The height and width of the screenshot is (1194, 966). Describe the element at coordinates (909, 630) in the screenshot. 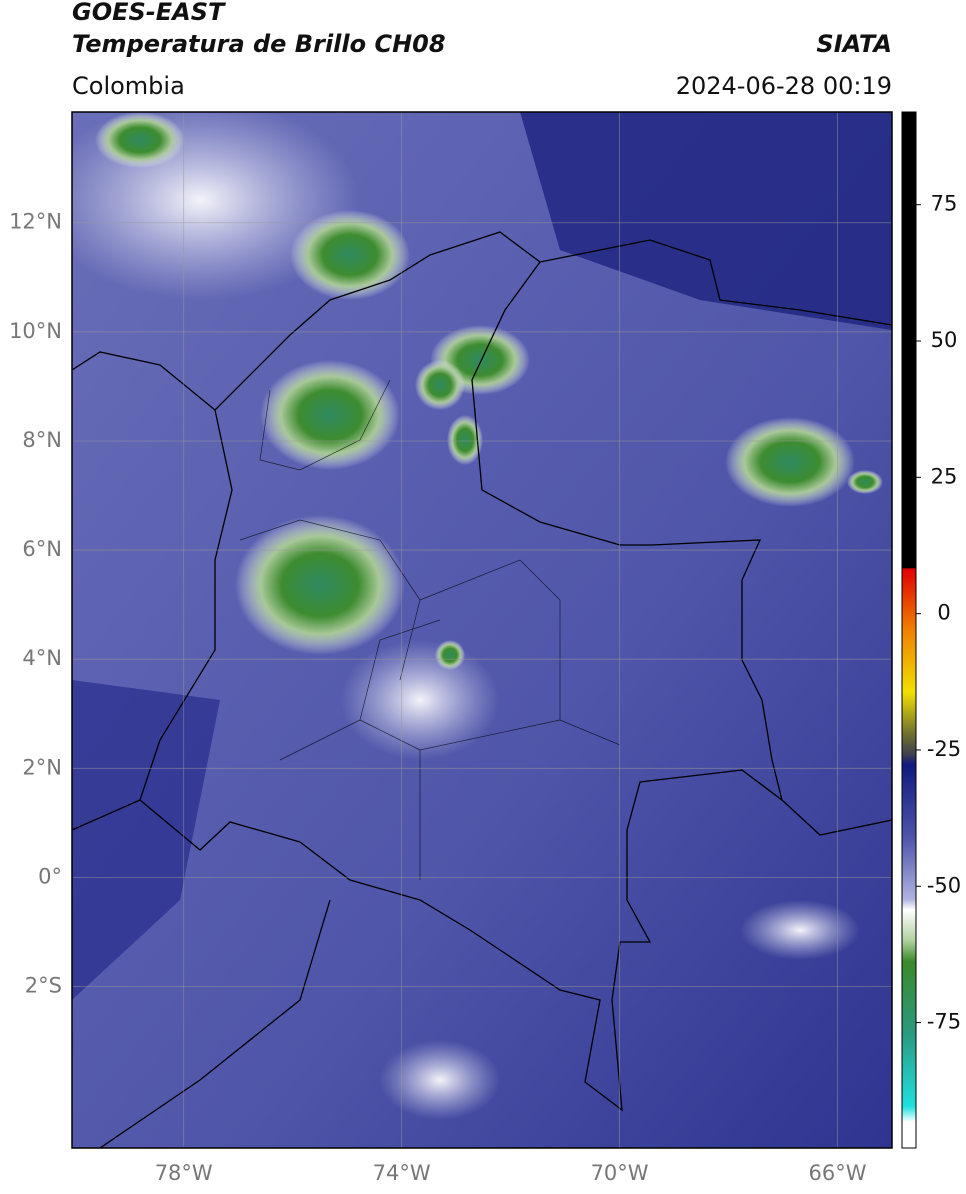

I see `colorbar` at that location.